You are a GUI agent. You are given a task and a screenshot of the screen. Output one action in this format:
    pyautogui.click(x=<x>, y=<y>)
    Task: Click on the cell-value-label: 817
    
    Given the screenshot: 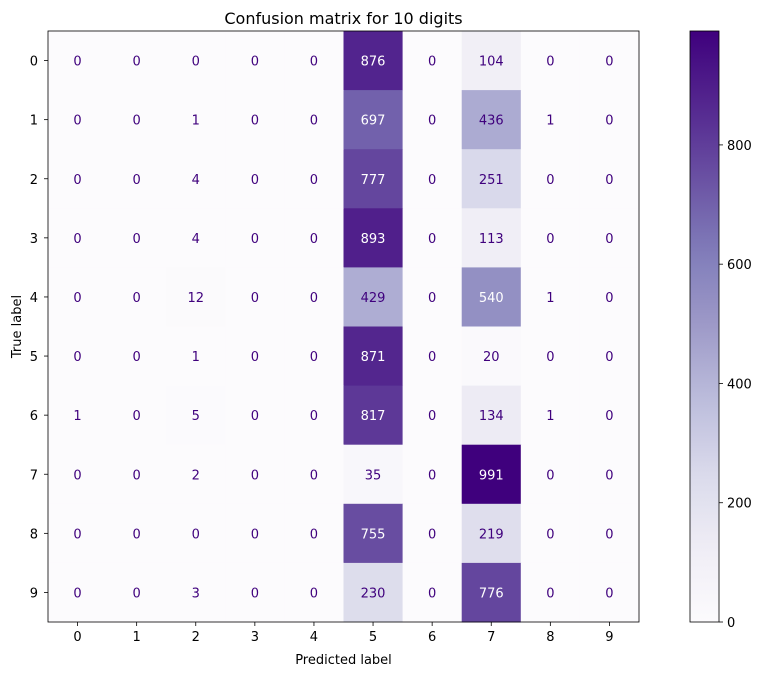 What is the action you would take?
    pyautogui.click(x=373, y=416)
    